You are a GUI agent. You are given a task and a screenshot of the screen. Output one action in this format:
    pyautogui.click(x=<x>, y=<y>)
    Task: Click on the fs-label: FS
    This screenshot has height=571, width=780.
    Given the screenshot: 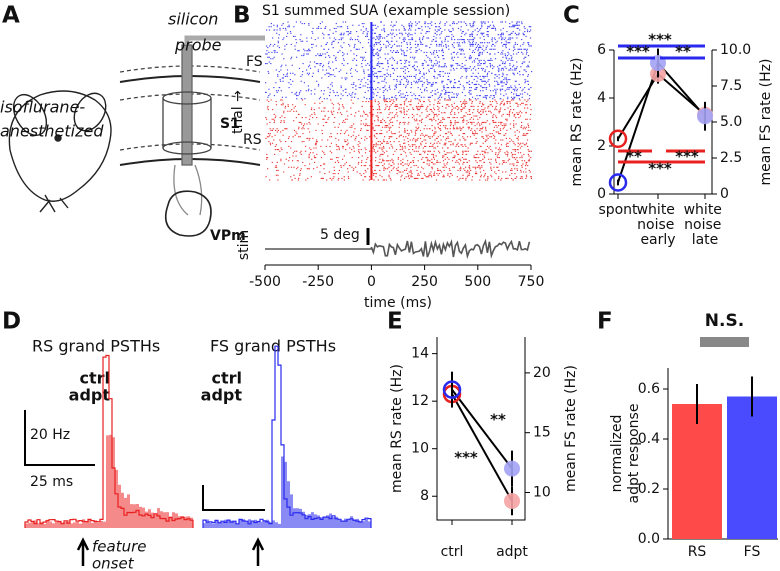 What is the action you would take?
    pyautogui.click(x=254, y=62)
    